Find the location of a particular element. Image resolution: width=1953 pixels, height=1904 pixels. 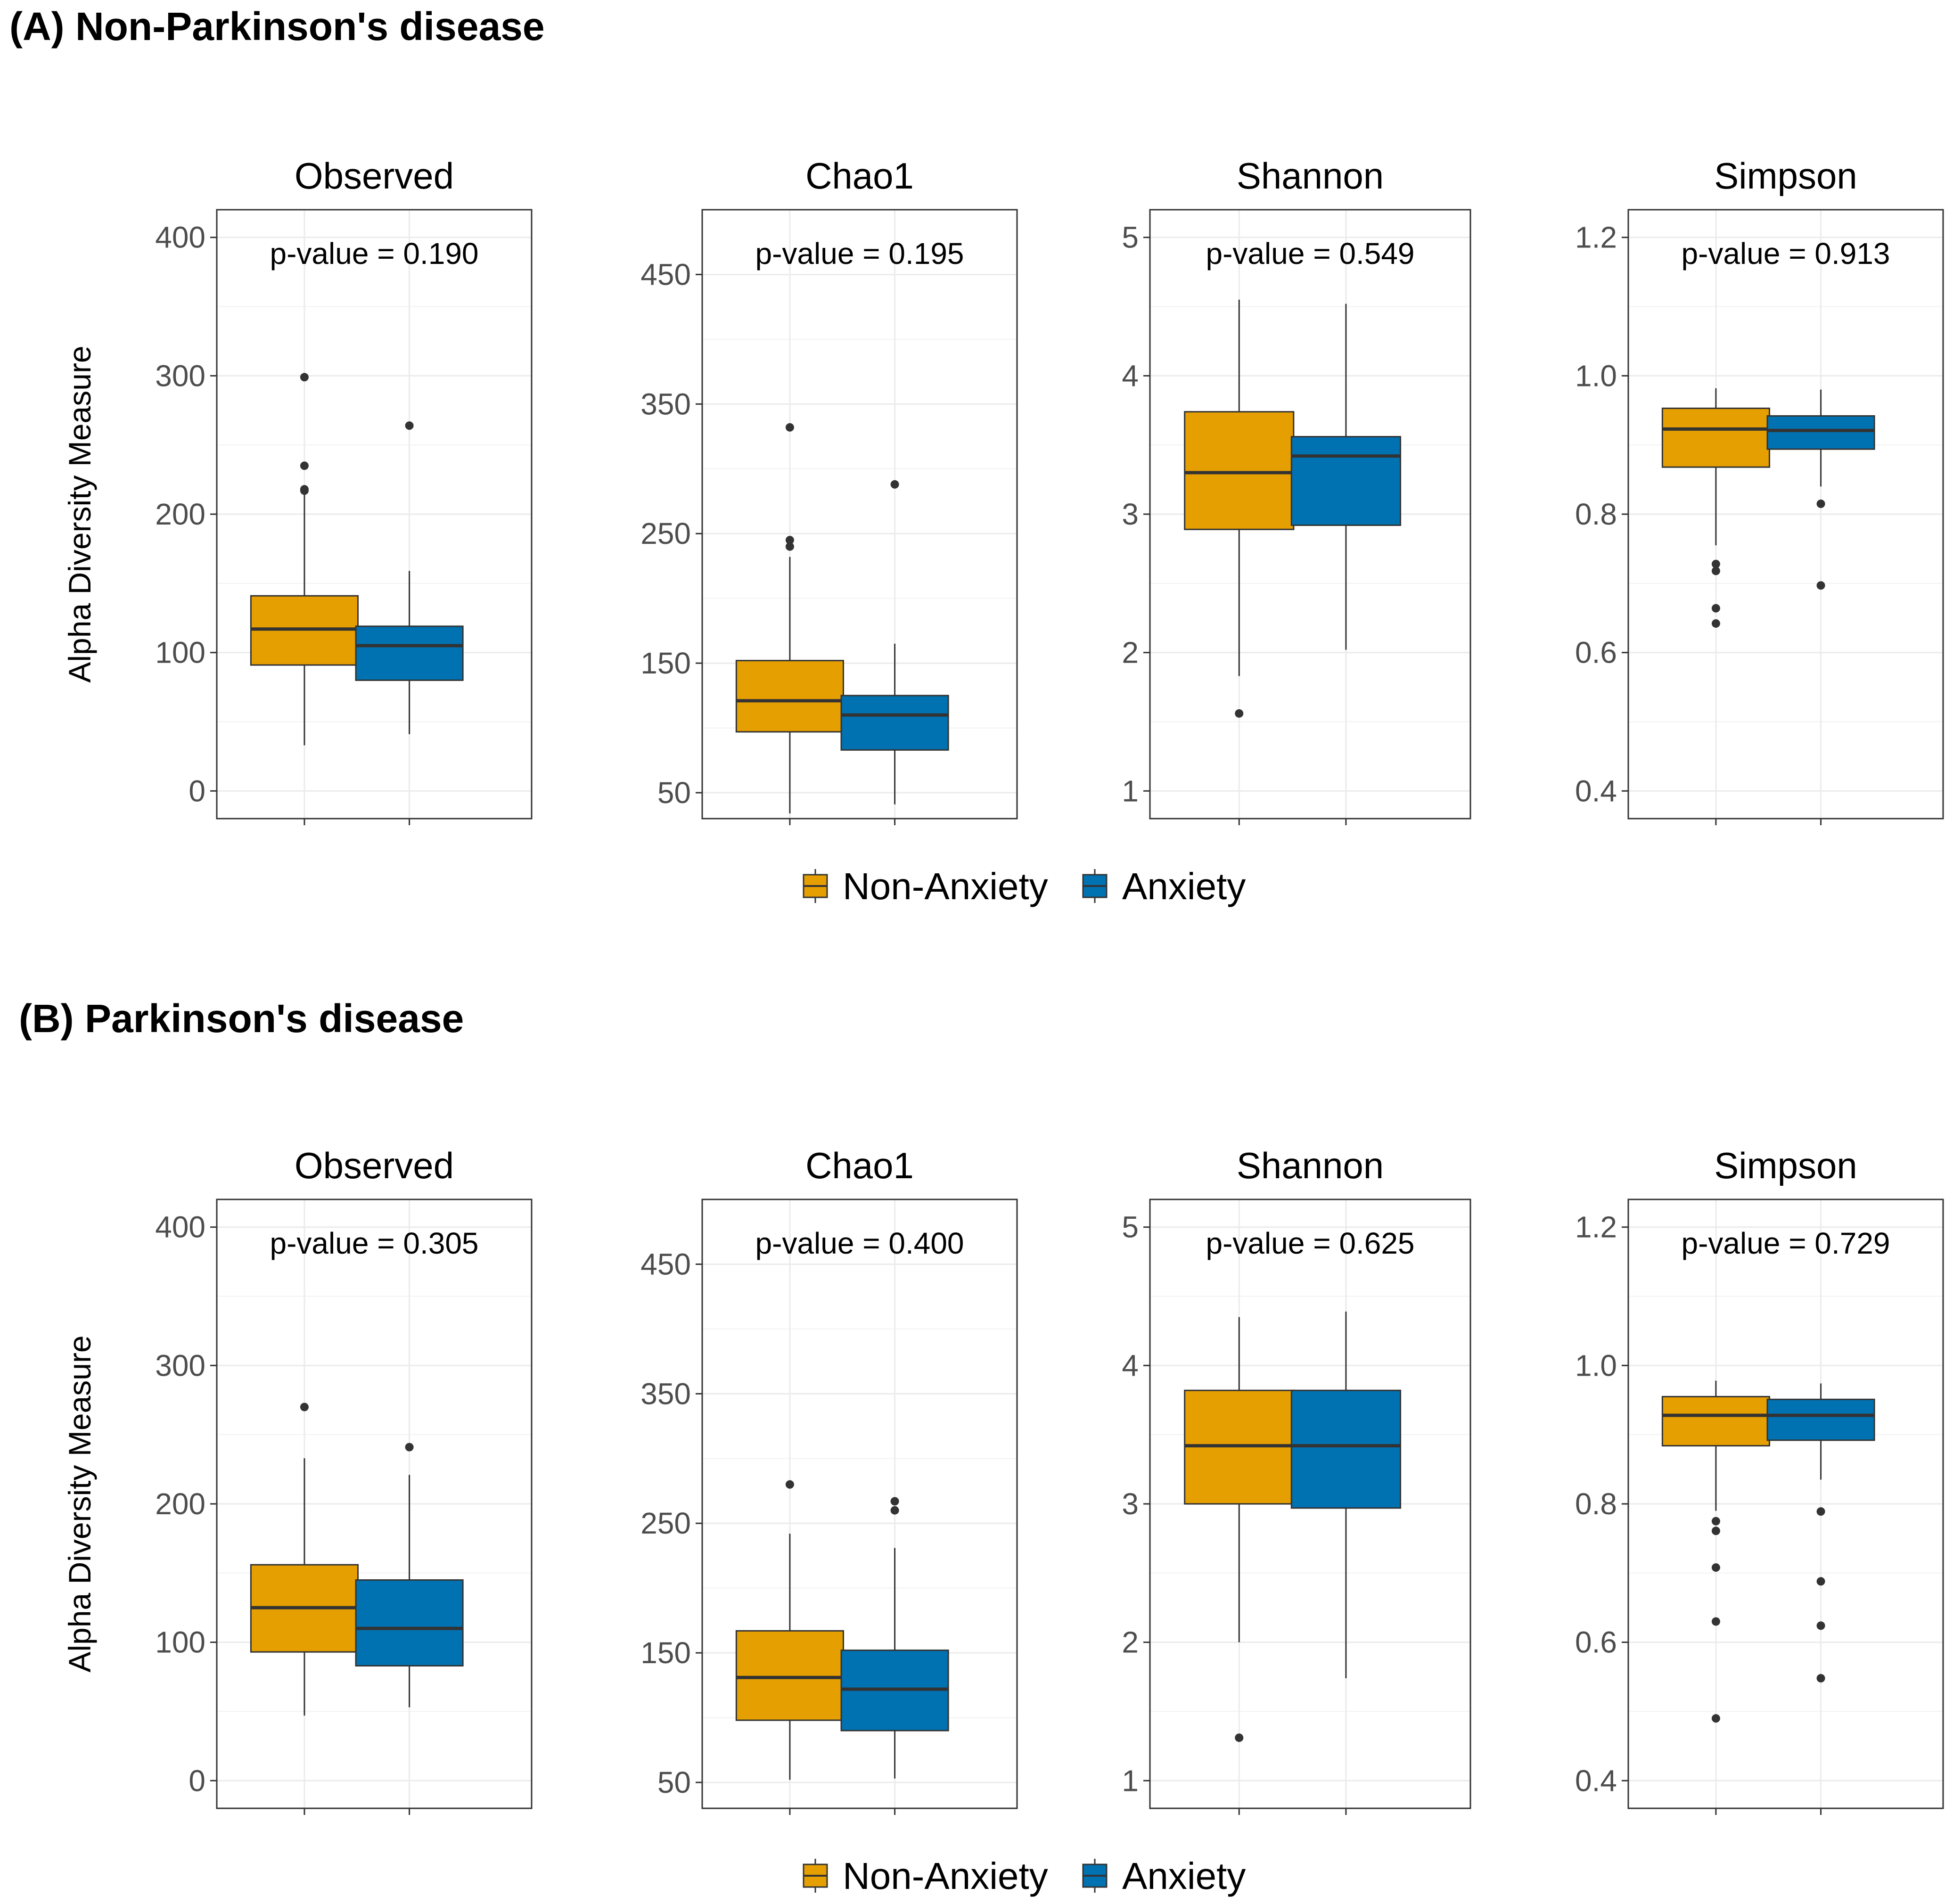

facet-chao1: 50 150 250 350 450 Chao1 p-value = 0.400 is located at coordinates (829, 1480).